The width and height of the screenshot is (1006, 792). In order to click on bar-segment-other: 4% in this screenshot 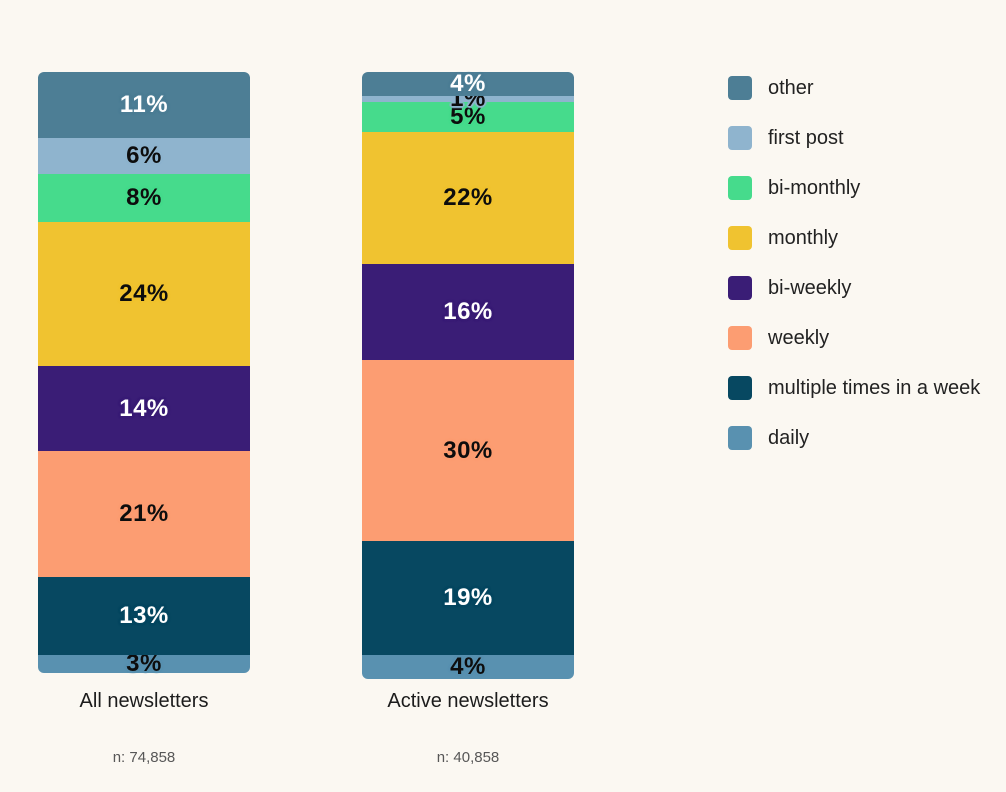, I will do `click(468, 84)`.